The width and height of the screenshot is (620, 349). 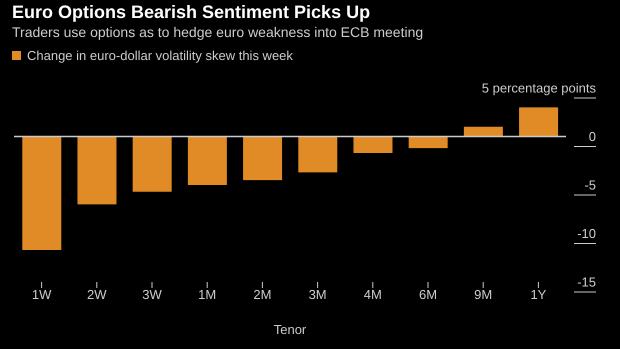 I want to click on x-tick-label: 9M, so click(x=483, y=294).